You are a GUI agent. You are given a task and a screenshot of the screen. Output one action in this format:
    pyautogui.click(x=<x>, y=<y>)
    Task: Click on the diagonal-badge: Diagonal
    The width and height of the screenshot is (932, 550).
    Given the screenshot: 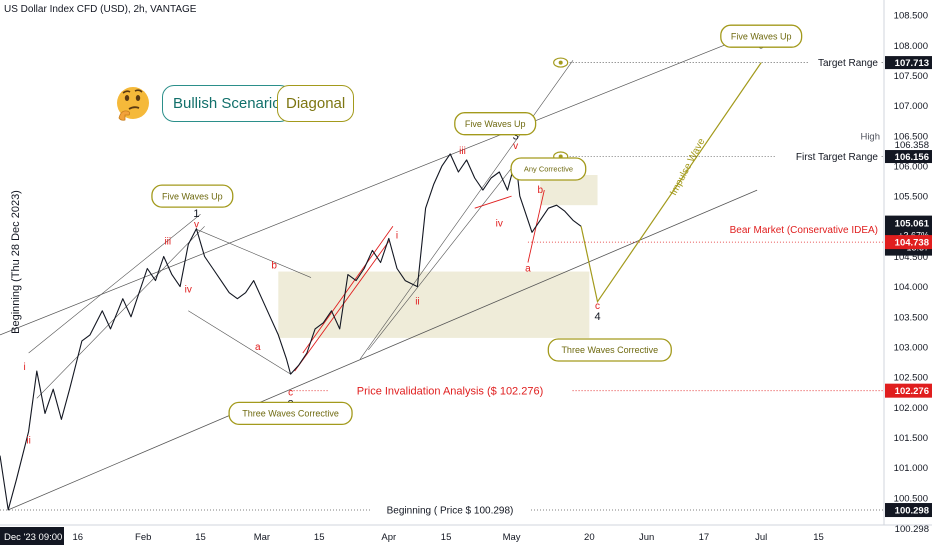 What is the action you would take?
    pyautogui.click(x=316, y=103)
    